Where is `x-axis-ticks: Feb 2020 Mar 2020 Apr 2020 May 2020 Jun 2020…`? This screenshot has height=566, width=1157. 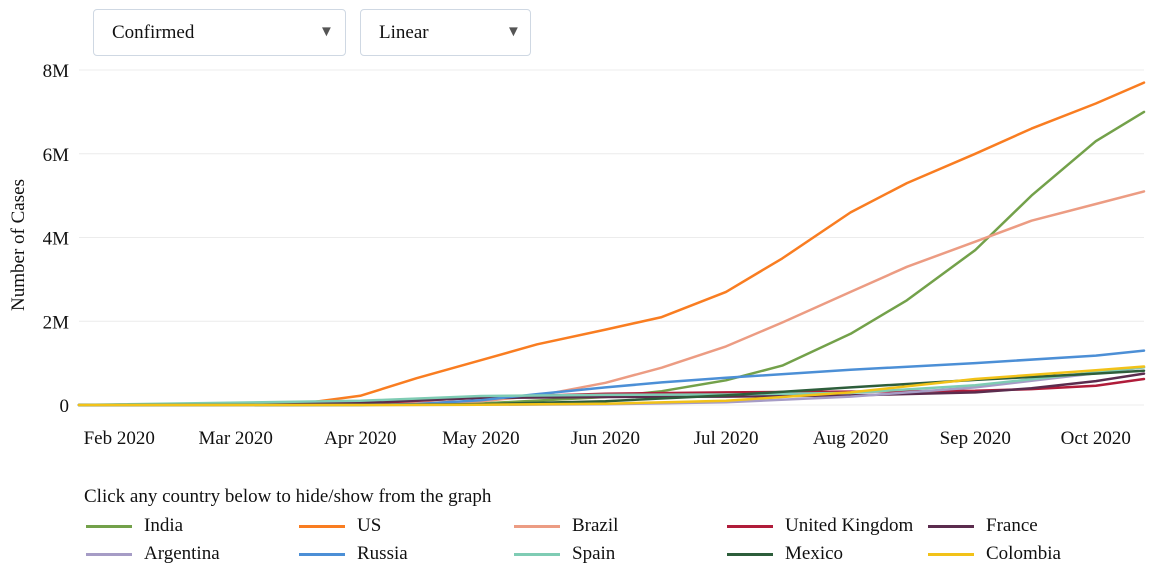 x-axis-ticks: Feb 2020 Mar 2020 Apr 2020 May 2020 Jun 2020… is located at coordinates (607, 438).